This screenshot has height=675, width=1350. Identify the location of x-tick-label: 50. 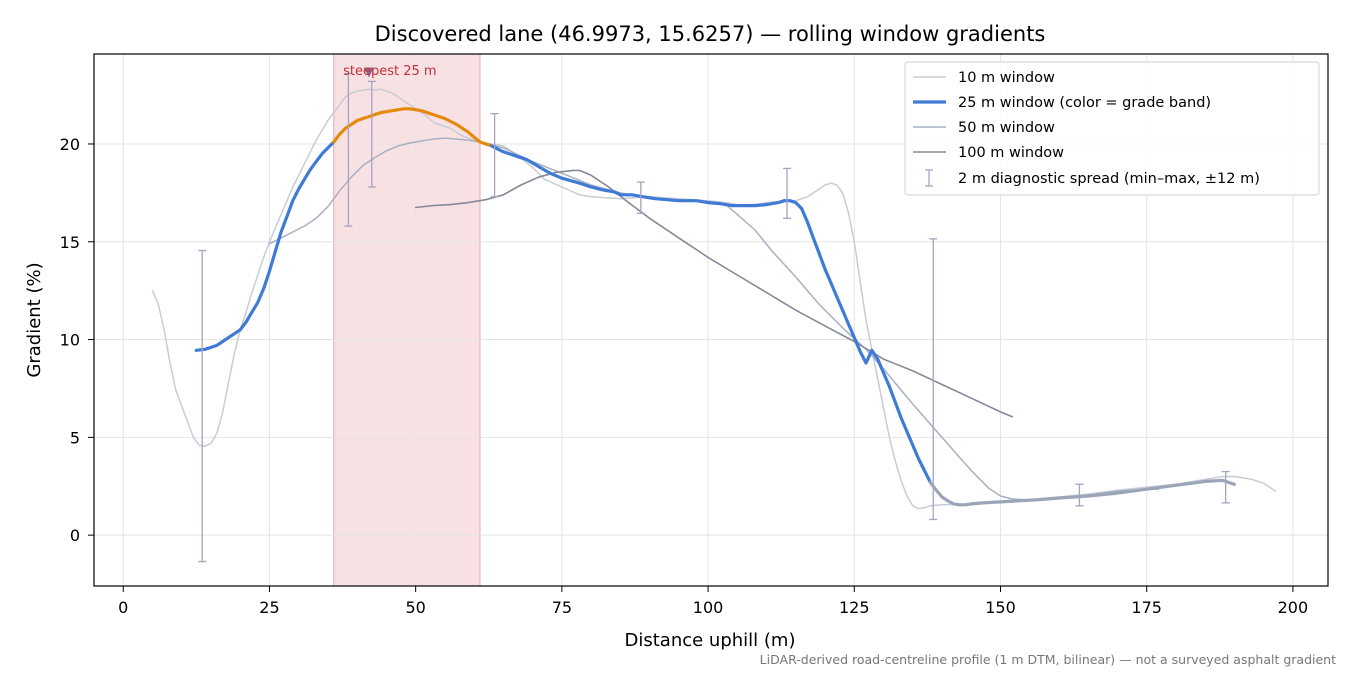
(415, 607).